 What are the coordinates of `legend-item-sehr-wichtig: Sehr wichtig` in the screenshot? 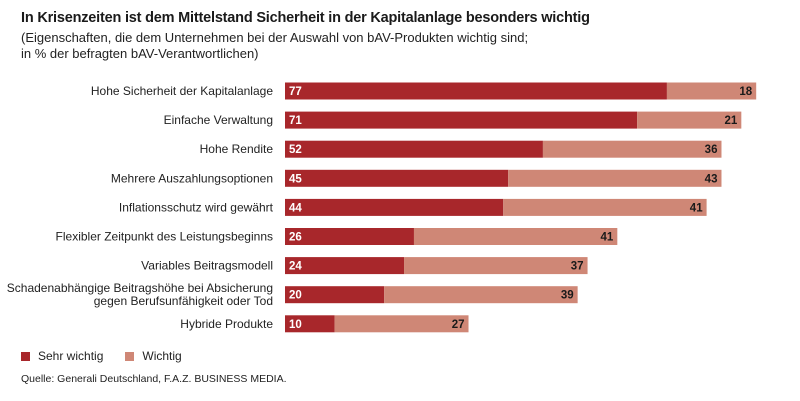 It's located at (62, 356).